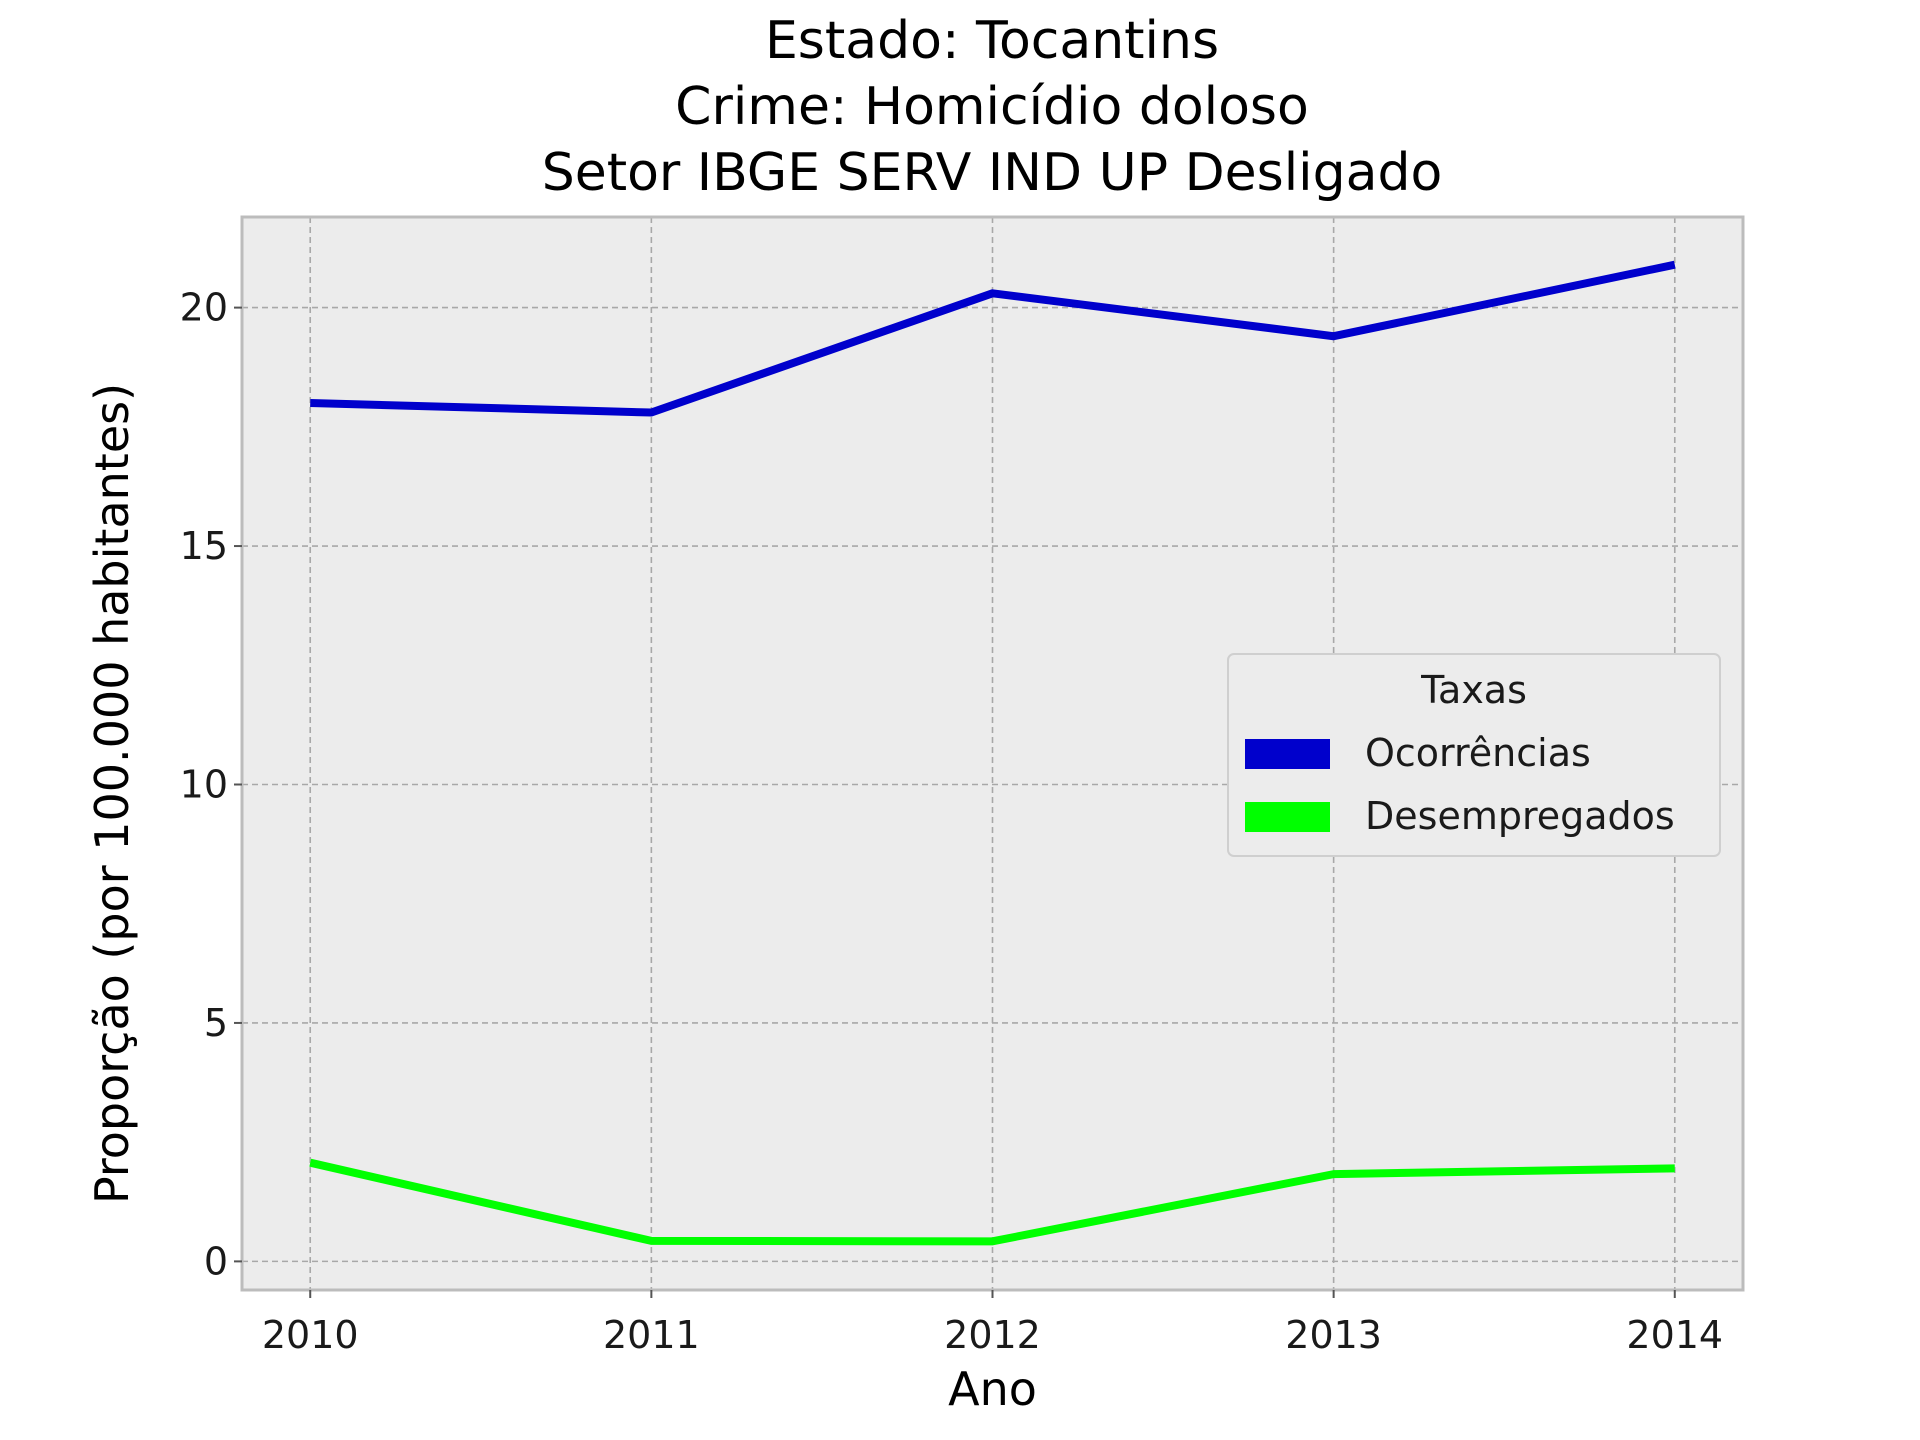  Describe the element at coordinates (1473, 690) in the screenshot. I see `legend-title: Taxas` at that location.